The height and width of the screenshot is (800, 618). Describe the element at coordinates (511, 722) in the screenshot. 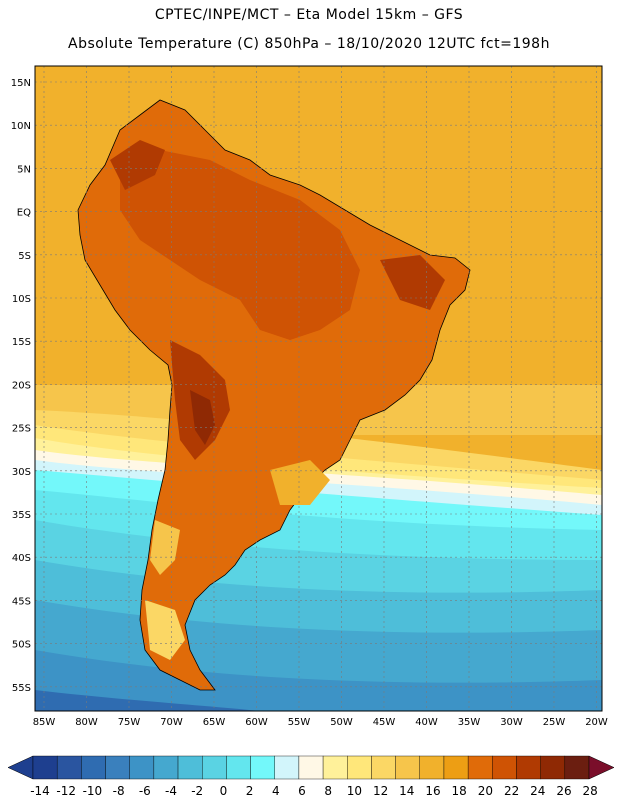

I see `lon-tick-label: 30W` at that location.